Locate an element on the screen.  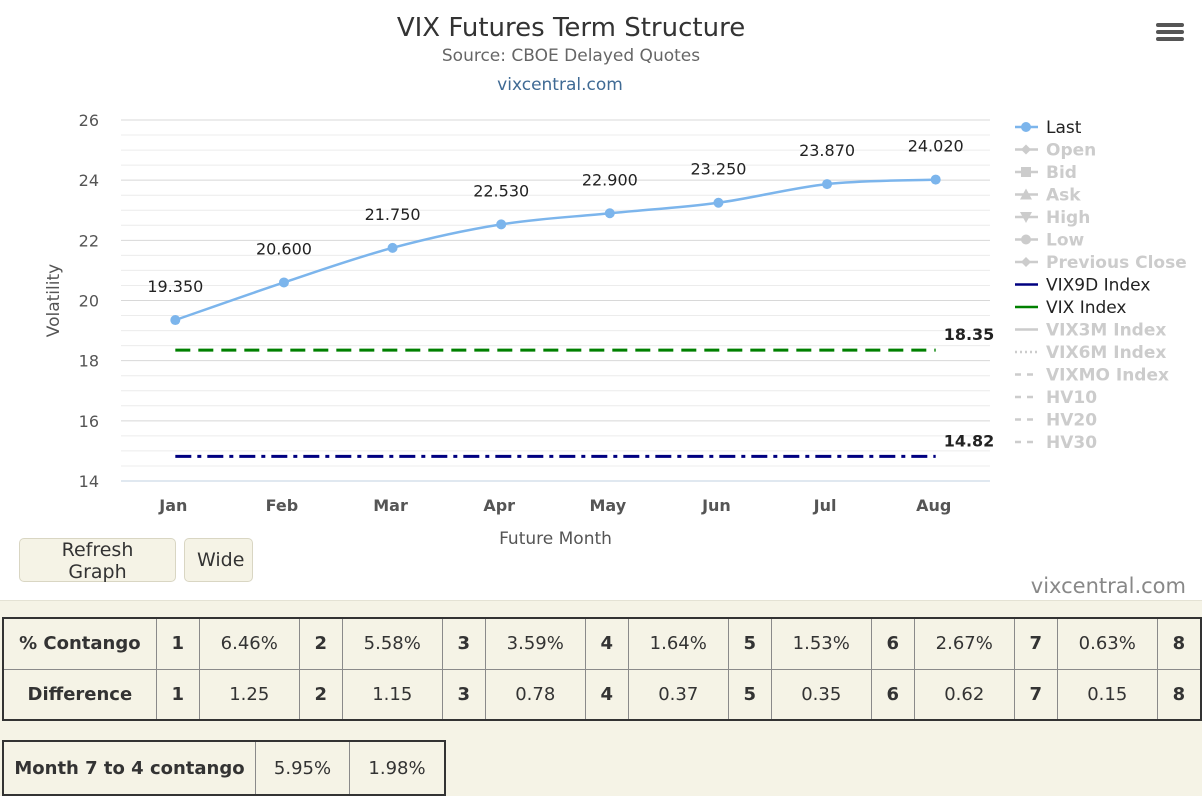
legend-item-hv30: HV30 is located at coordinates (1056, 443).